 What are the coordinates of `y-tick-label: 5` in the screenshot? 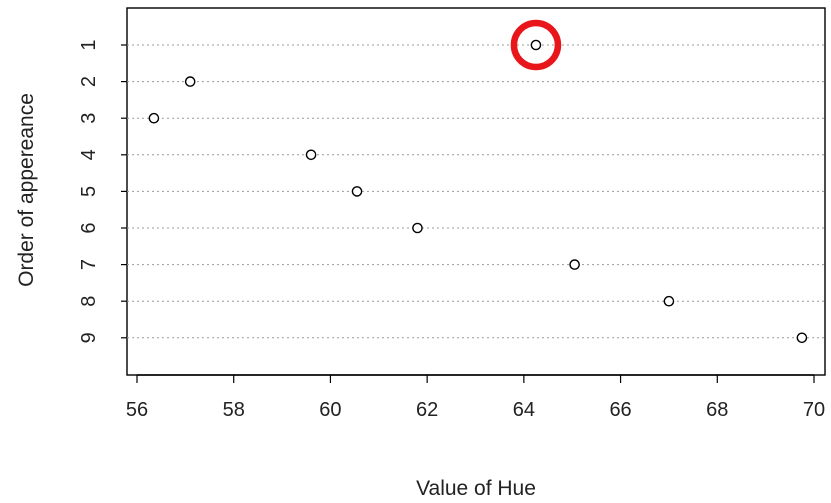 It's located at (89, 191).